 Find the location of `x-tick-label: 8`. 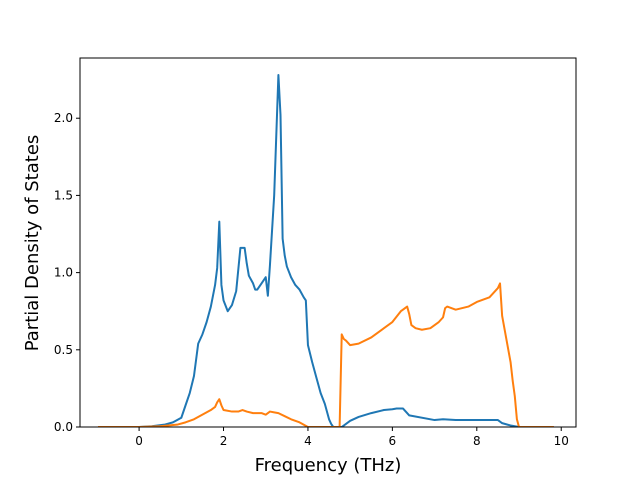

x-tick-label: 8 is located at coordinates (477, 441).